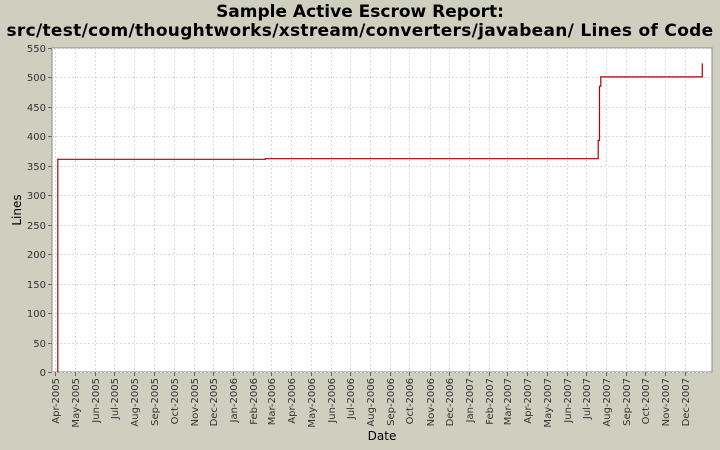 The height and width of the screenshot is (450, 720). What do you see at coordinates (175, 401) in the screenshot?
I see `x-tick-label: Oct-2005` at bounding box center [175, 401].